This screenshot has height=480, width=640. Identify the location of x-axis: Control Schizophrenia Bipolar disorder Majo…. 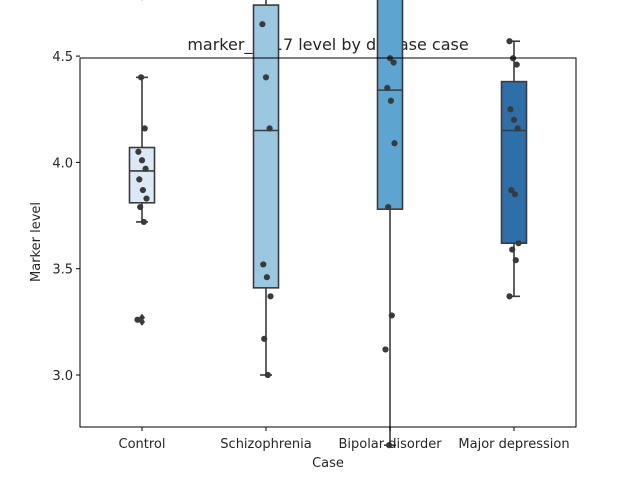
(344, 439).